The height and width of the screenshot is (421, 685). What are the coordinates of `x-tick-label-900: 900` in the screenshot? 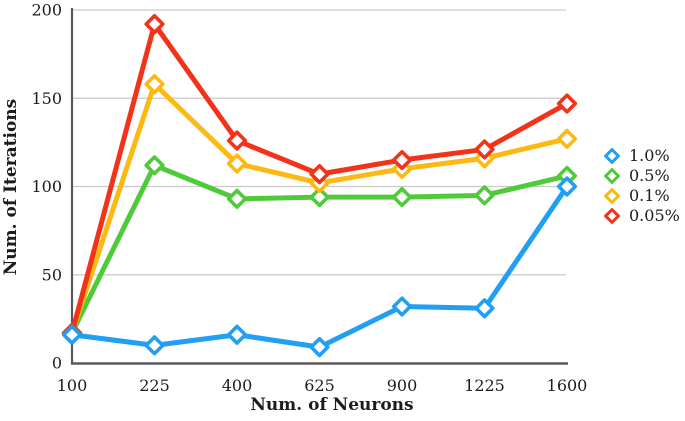 It's located at (402, 385).